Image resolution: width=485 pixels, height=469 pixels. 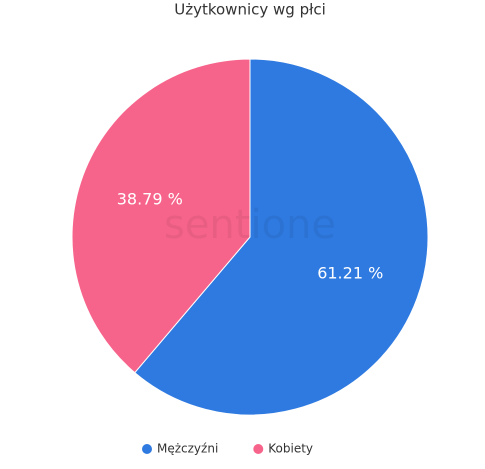 I want to click on data-label: 38.79 %, so click(x=150, y=199).